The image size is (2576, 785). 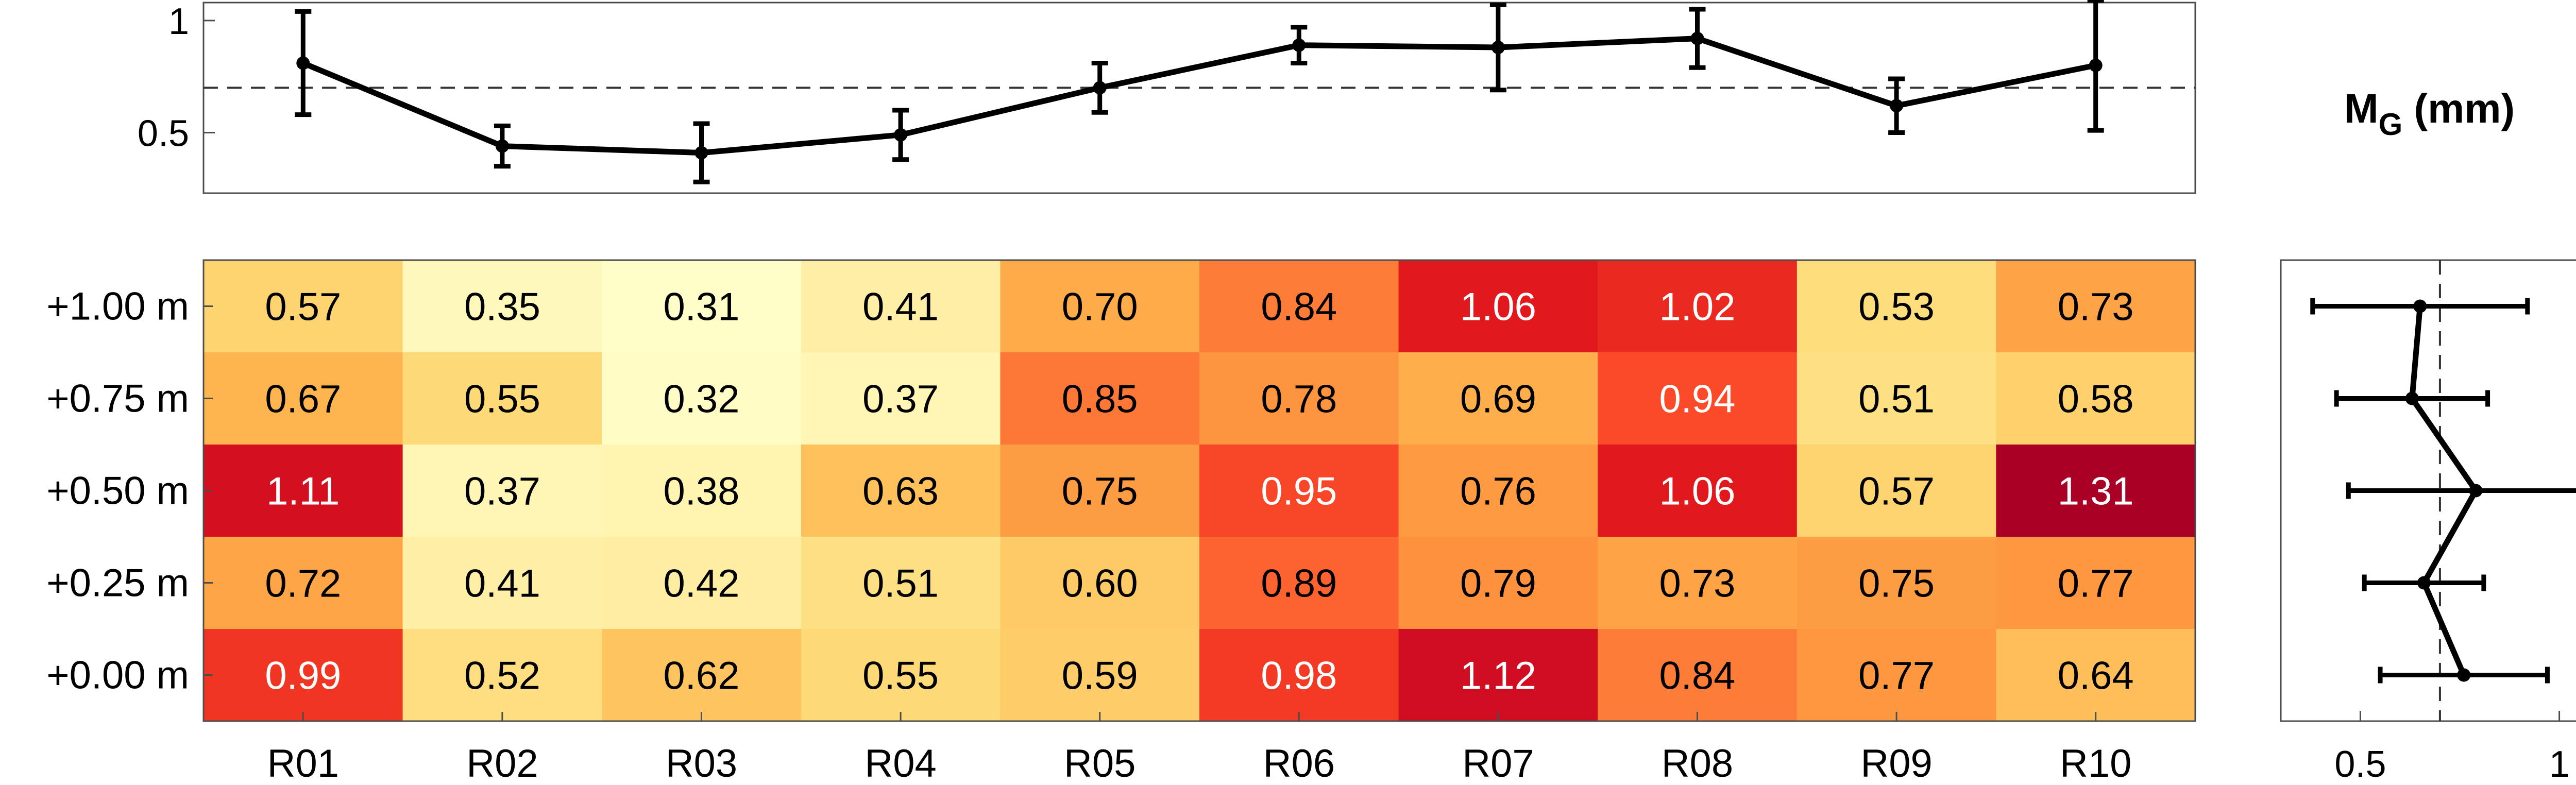 What do you see at coordinates (163, 133) in the screenshot?
I see `top-y-tick-label: 0.5` at bounding box center [163, 133].